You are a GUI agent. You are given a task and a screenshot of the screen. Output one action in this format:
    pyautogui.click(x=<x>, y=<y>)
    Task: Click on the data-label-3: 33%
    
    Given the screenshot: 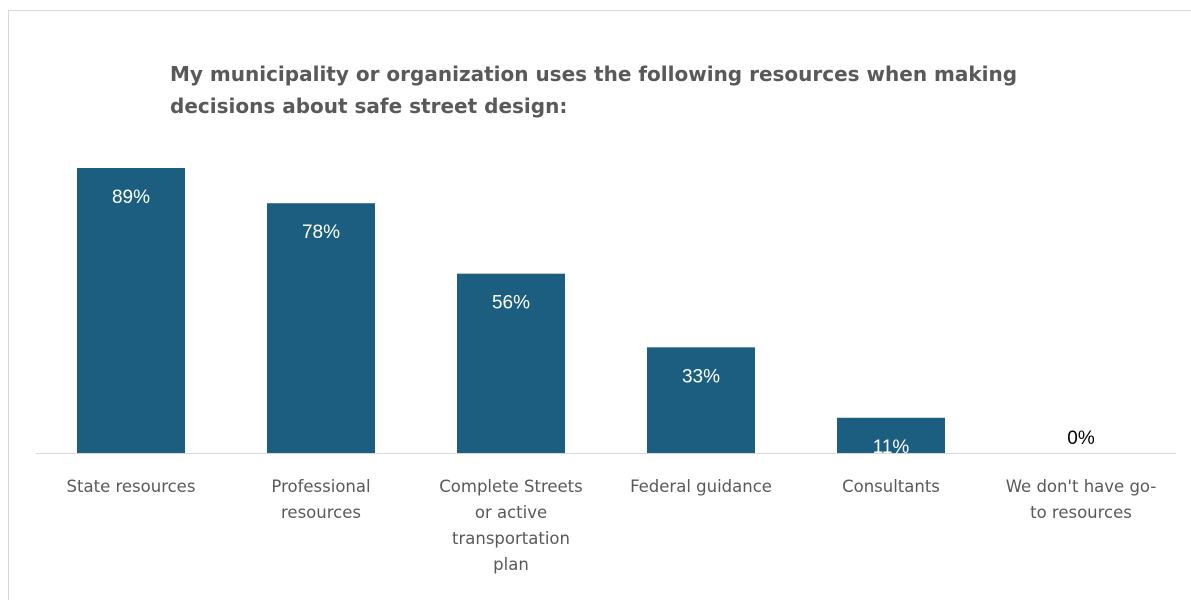 What is the action you would take?
    pyautogui.click(x=701, y=376)
    